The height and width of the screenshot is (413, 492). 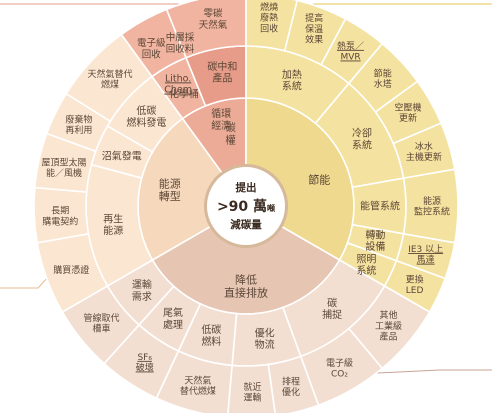 I want to click on item-led: 更換 LED, so click(x=415, y=285).